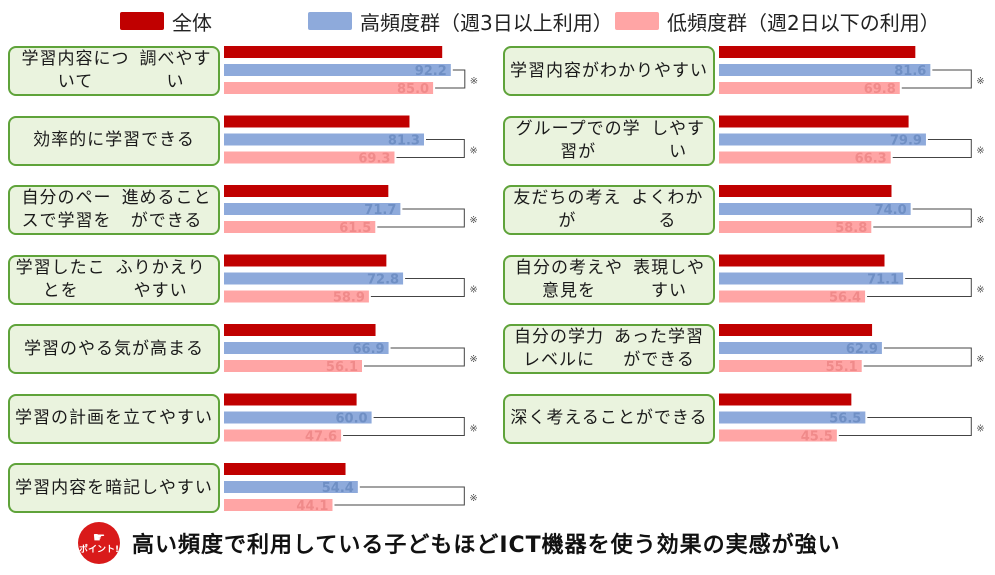 The image size is (995, 575). What do you see at coordinates (325, 470) in the screenshot?
I see `value-label-overall: 49.4` at bounding box center [325, 470].